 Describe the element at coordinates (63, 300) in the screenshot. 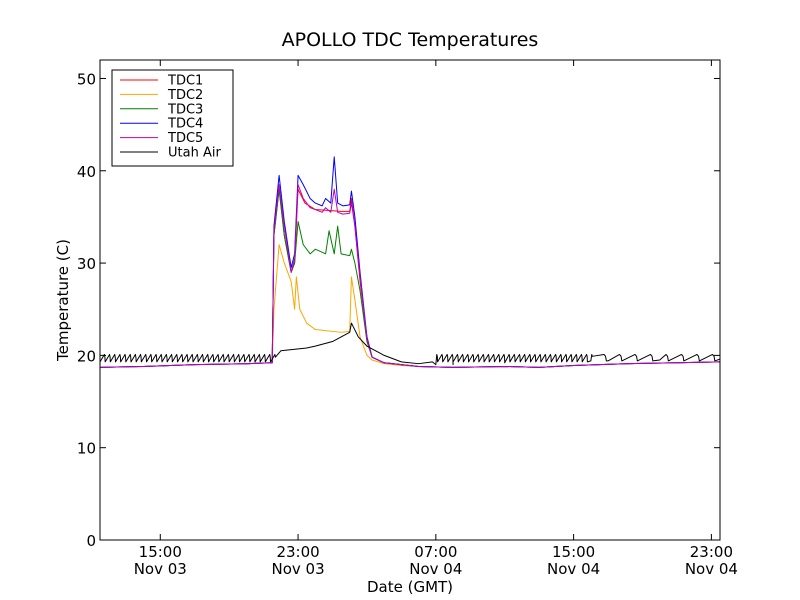

I see `y-axis-label: Temperature (C)` at that location.